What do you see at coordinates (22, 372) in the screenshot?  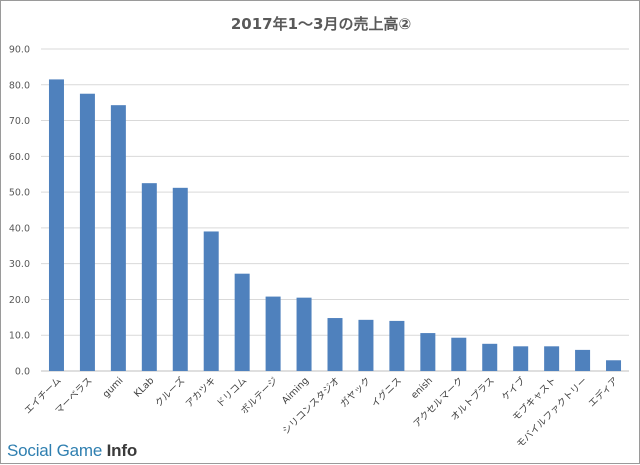 I see `y-tick-label: 0.0` at bounding box center [22, 372].